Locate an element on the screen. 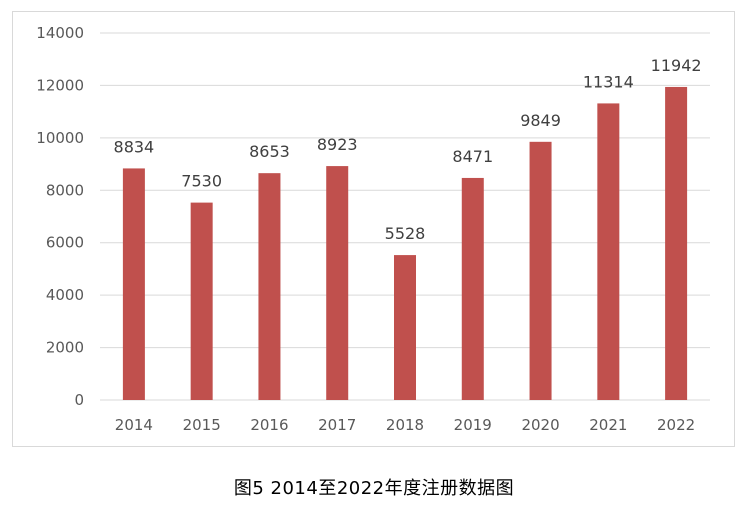  data-label-2021: 11314 is located at coordinates (608, 81).